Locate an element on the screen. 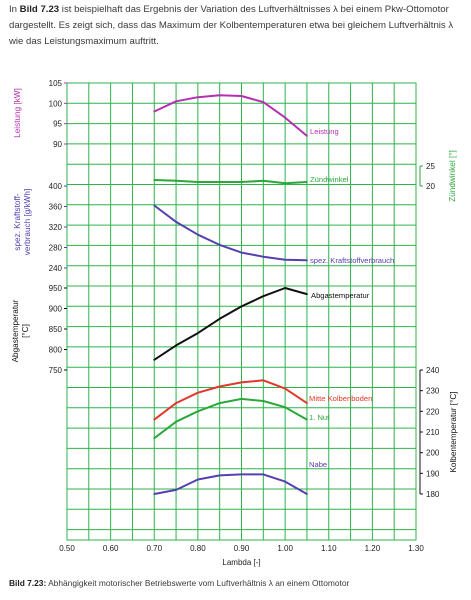  y-tick-label-kolben: 190 is located at coordinates (433, 473).